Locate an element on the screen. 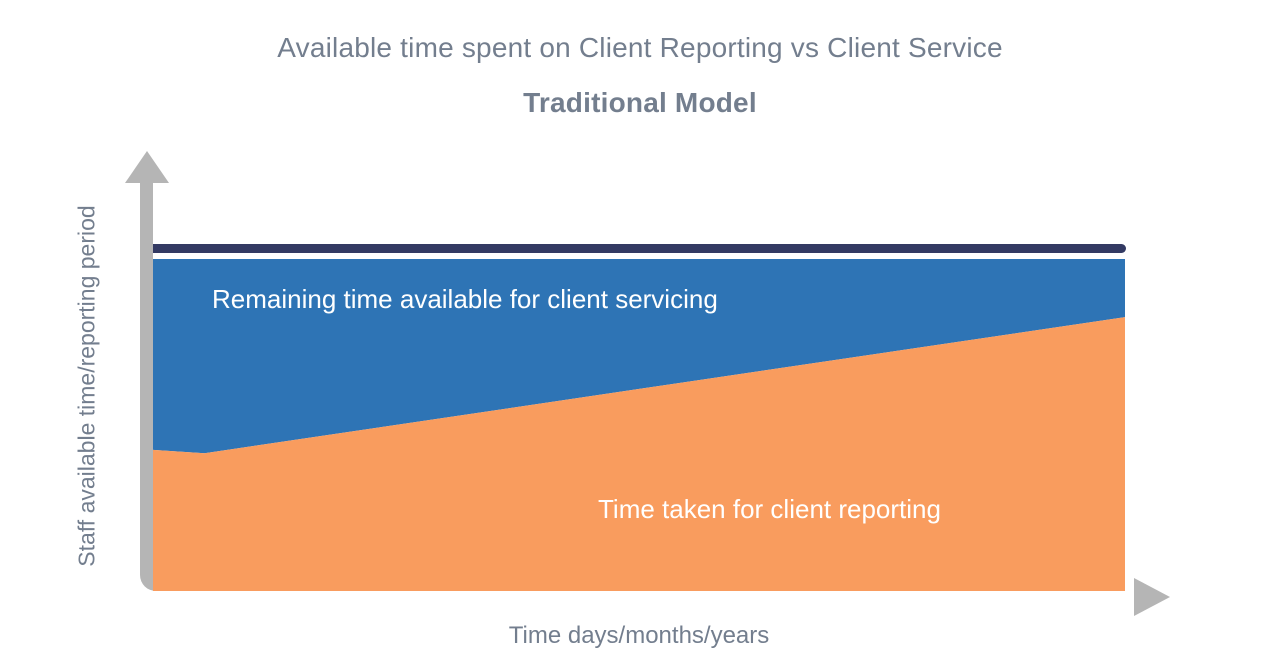  chart-subtitle: Traditional Model is located at coordinates (640, 102).